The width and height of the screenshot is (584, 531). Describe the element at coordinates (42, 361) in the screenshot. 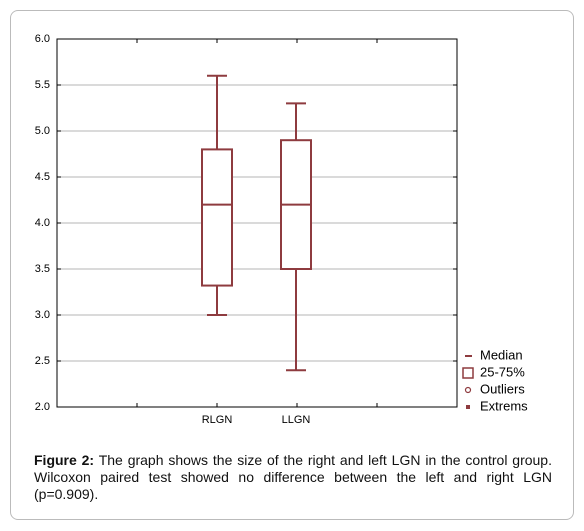

I see `y-tick-label: 2.5` at that location.